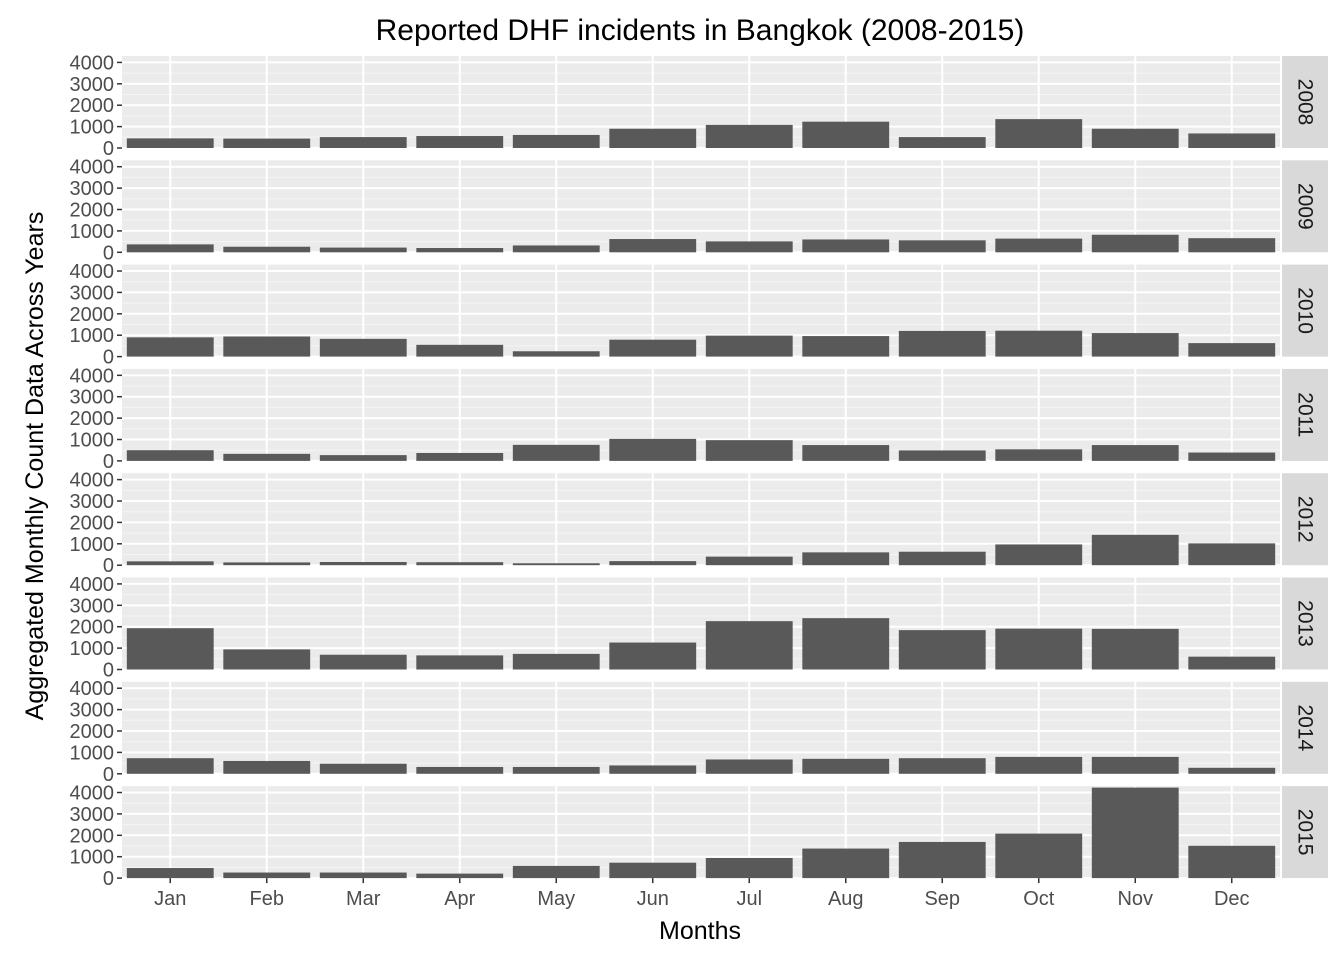 The image size is (1344, 960). Describe the element at coordinates (749, 868) in the screenshot. I see `bar-2015-Jul` at that location.